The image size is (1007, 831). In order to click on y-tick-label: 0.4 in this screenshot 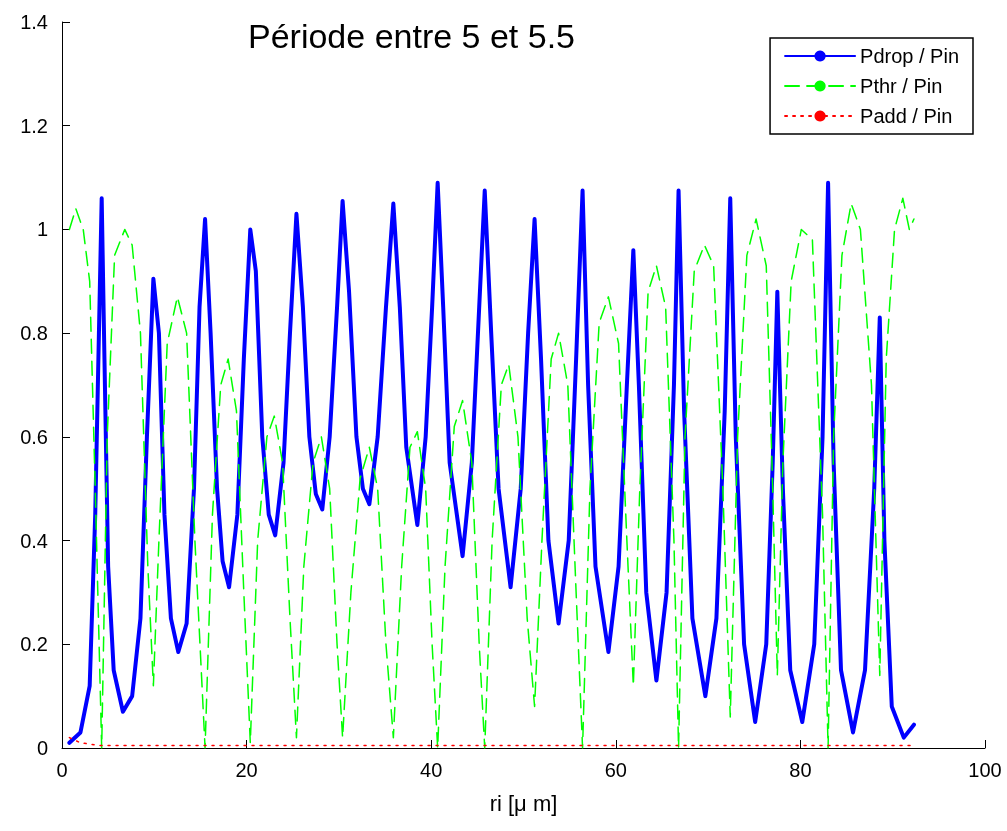, I will do `click(34, 540)`.